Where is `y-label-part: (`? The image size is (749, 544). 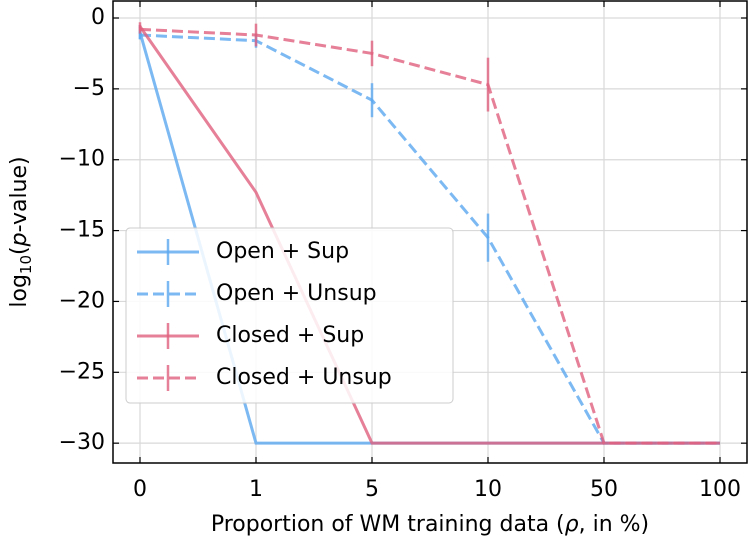 y-label-part: ( is located at coordinates (19, 250).